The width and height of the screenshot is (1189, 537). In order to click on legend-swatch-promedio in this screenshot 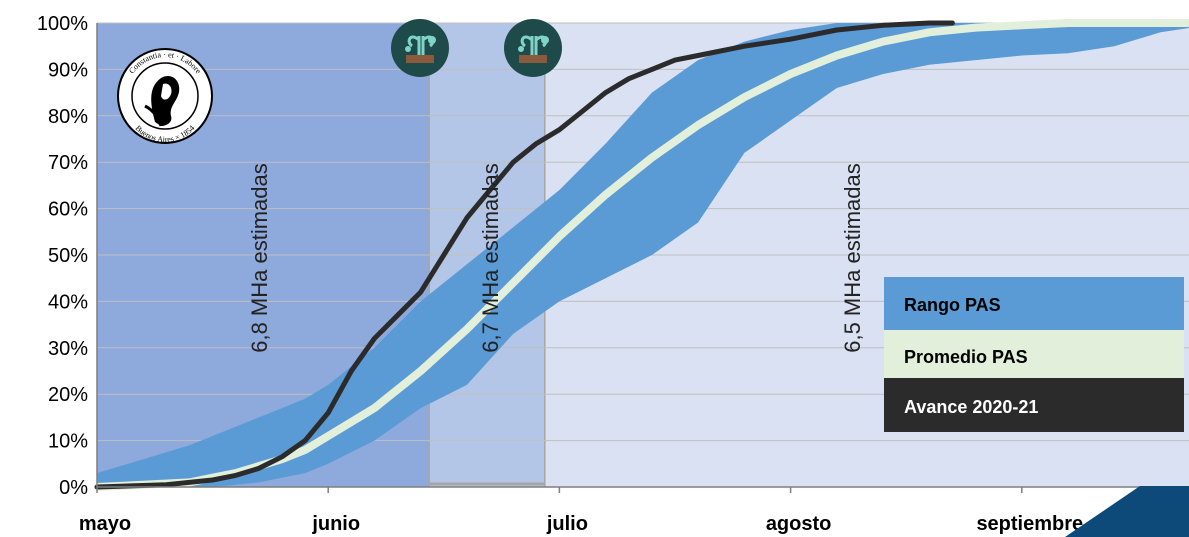, I will do `click(1034, 354)`.